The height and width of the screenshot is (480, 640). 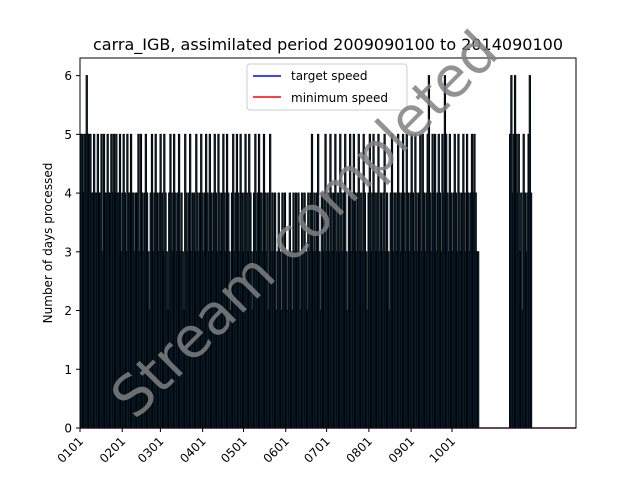 I want to click on y-tick-label: 0, so click(x=68, y=429).